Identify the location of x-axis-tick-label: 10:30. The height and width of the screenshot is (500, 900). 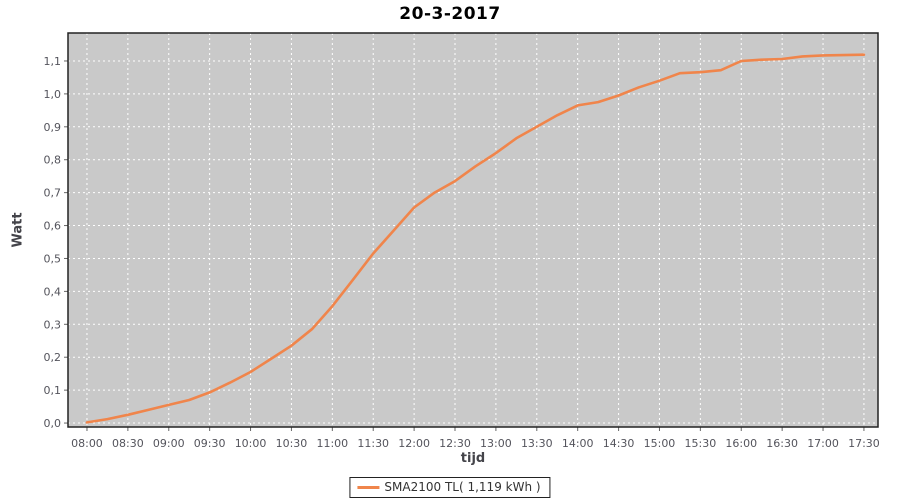
(292, 443).